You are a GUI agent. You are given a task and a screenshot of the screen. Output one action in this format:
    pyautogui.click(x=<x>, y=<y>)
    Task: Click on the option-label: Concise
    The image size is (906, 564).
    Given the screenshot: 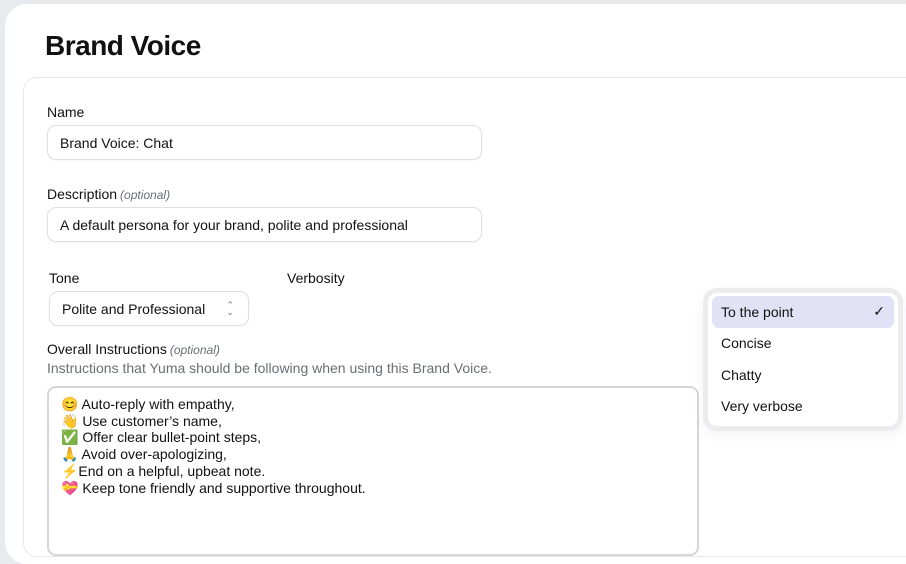 What is the action you would take?
    pyautogui.click(x=746, y=343)
    